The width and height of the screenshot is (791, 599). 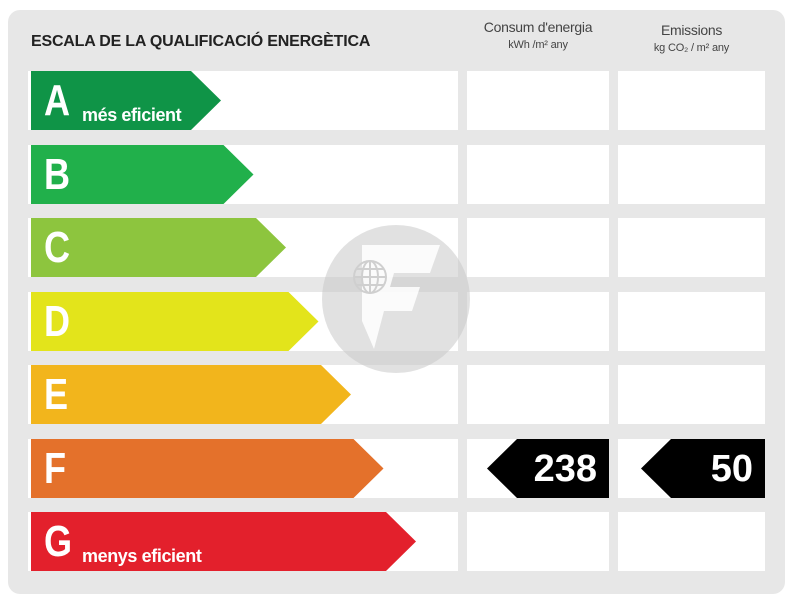 I want to click on energy-column-header: Consum d'energia kWh /m² any, so click(x=538, y=35).